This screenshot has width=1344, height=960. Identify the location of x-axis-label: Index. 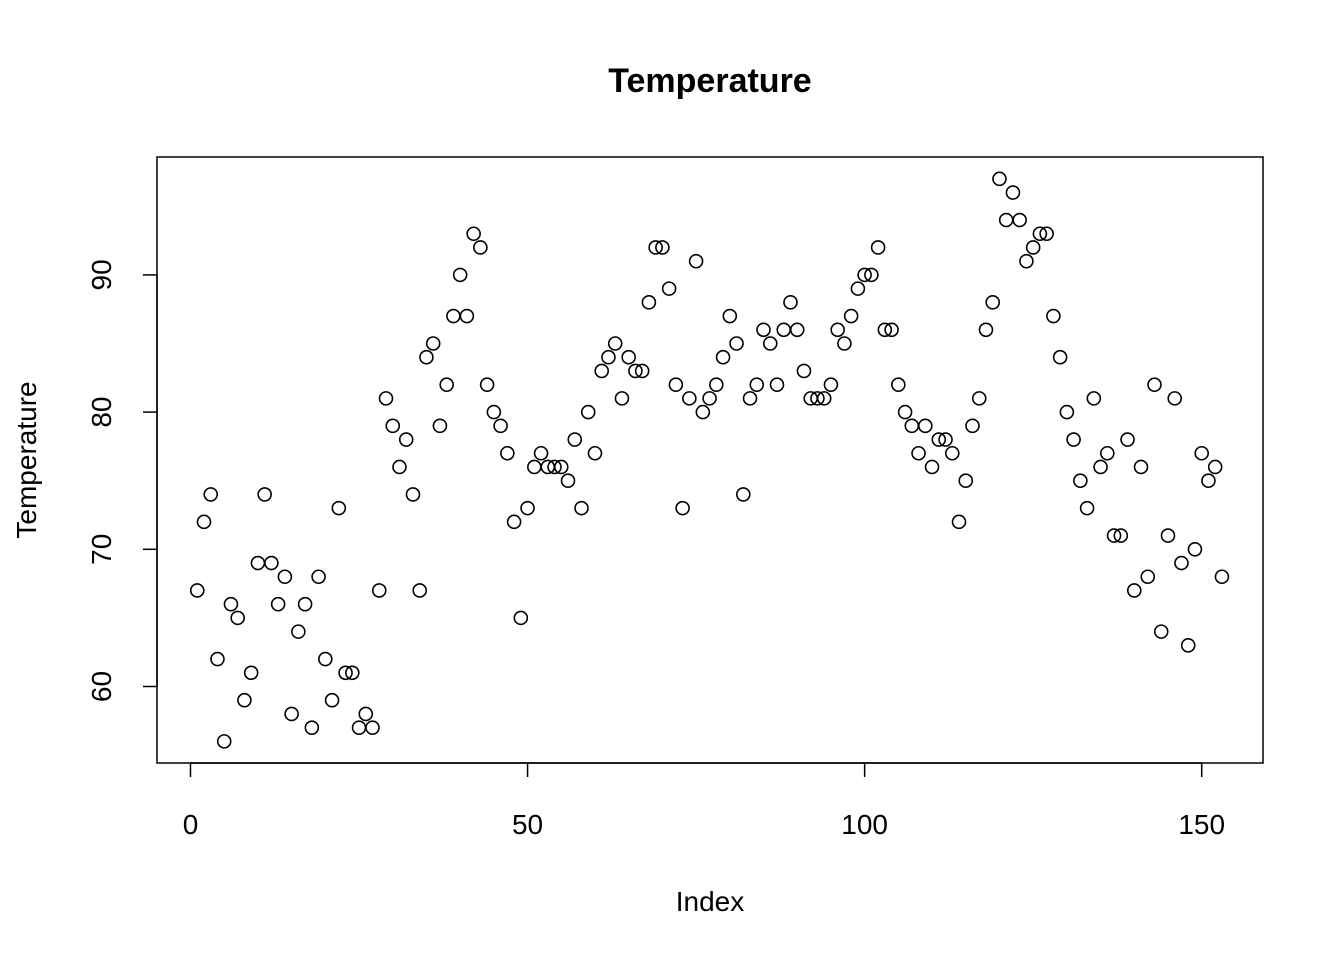
(710, 901).